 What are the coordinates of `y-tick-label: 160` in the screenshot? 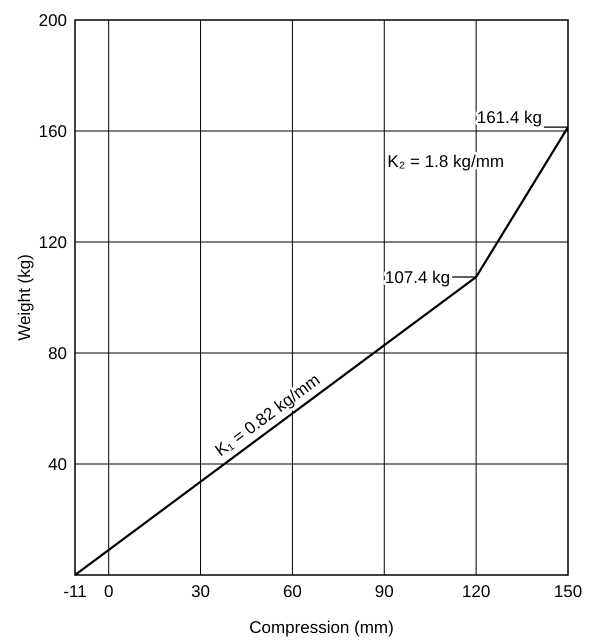 It's located at (52, 131).